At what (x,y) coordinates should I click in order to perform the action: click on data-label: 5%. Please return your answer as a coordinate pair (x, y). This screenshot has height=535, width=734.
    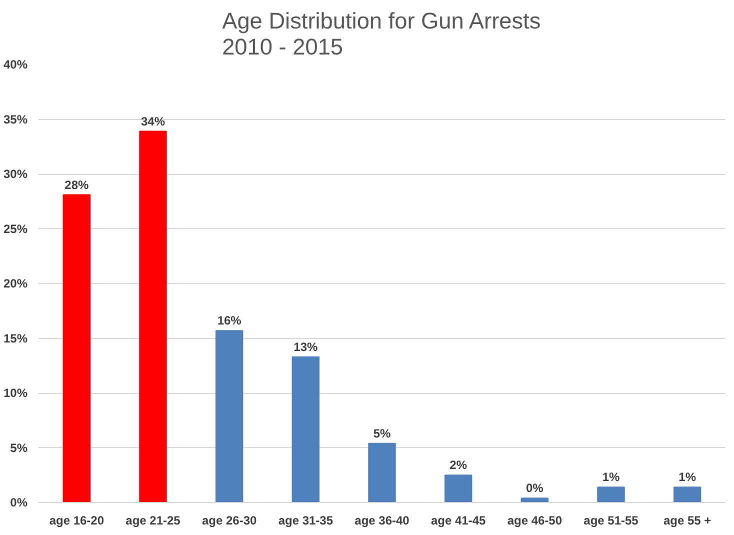
    Looking at the image, I should click on (382, 433).